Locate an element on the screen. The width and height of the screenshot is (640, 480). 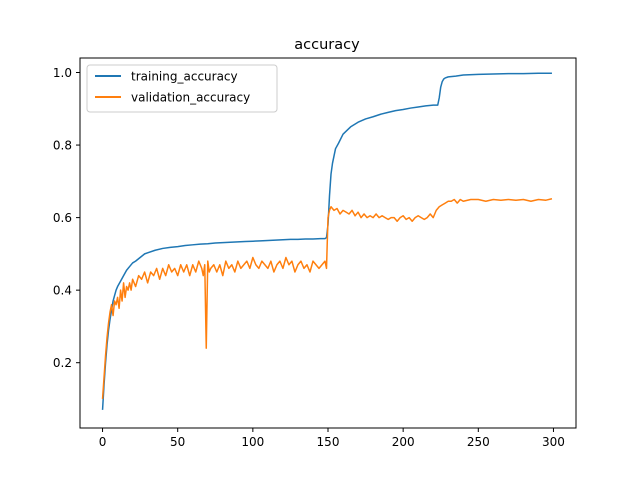
legend: training_accuracy validation_accuracy is located at coordinates (182, 88).